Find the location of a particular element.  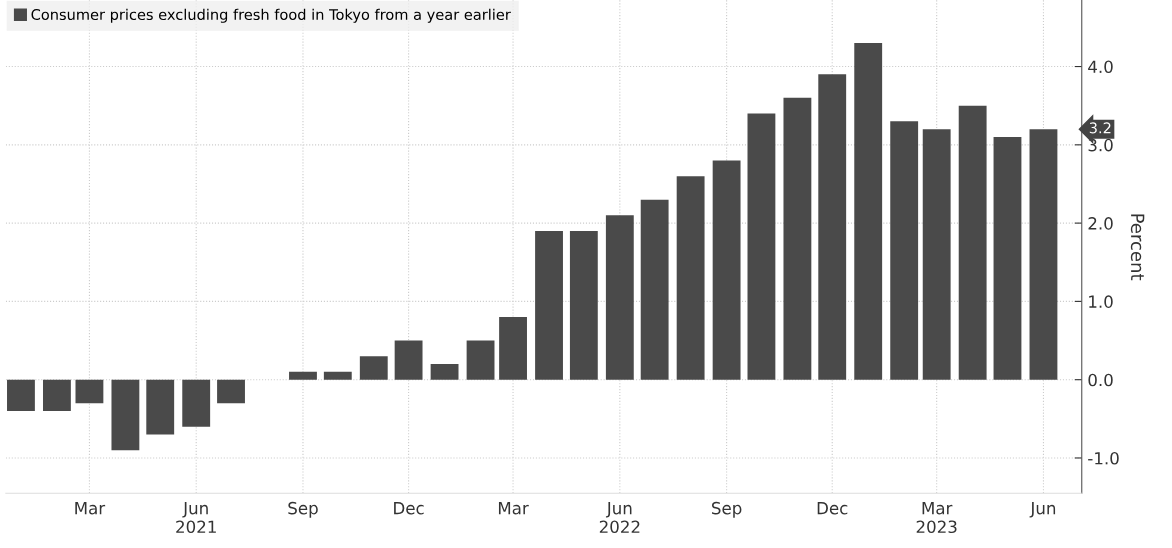

y-axis-title: Percent is located at coordinates (1137, 247).